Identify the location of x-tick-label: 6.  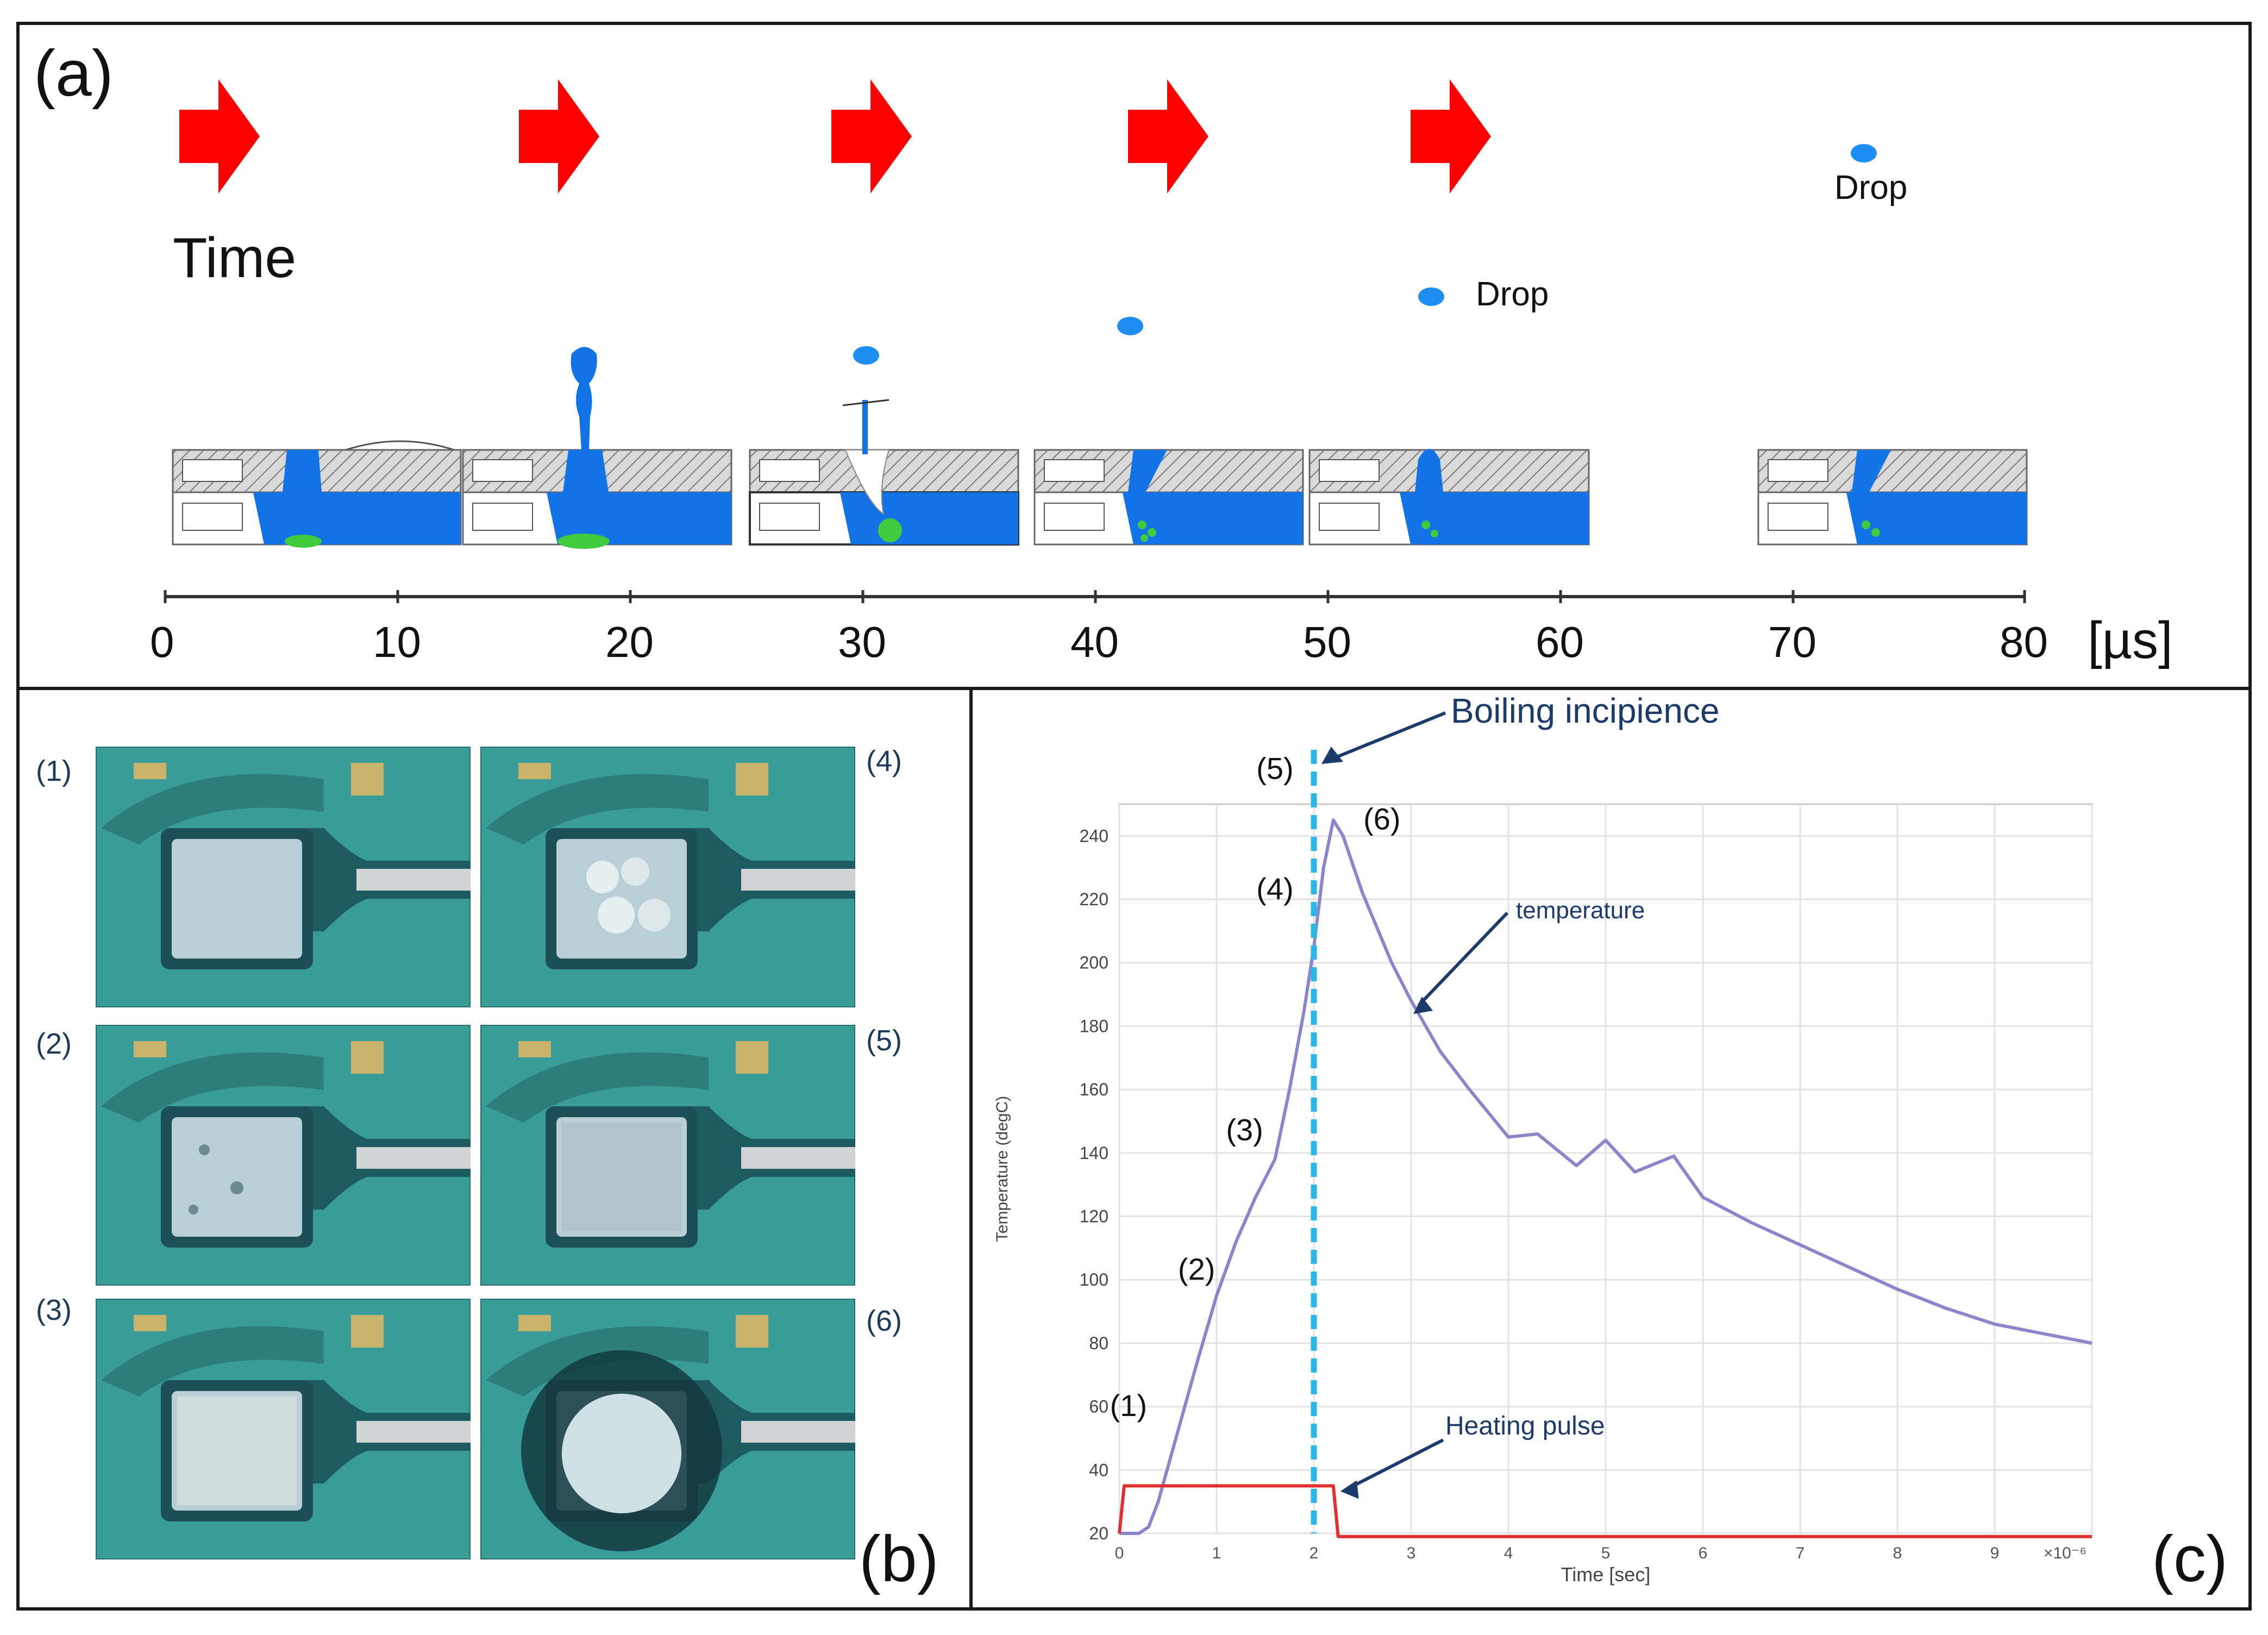
(1703, 1553).